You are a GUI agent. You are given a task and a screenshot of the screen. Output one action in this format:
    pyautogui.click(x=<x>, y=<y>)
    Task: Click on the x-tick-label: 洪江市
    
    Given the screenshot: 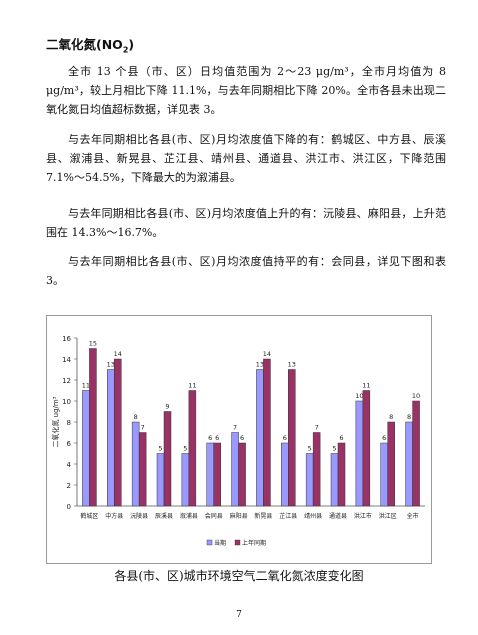 What is the action you would take?
    pyautogui.click(x=363, y=516)
    